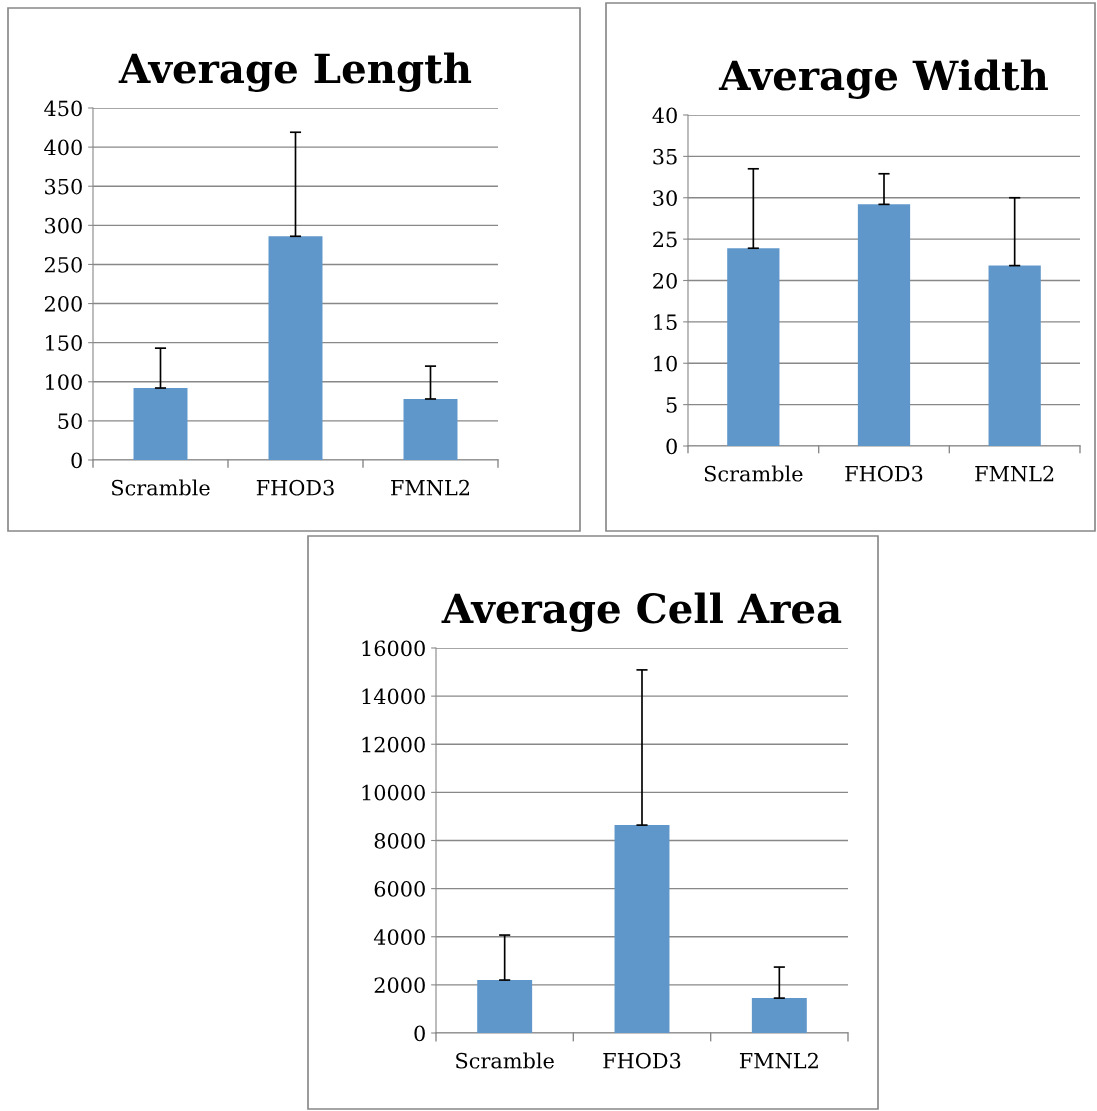  I want to click on y-tick-label: 12000, so click(393, 744).